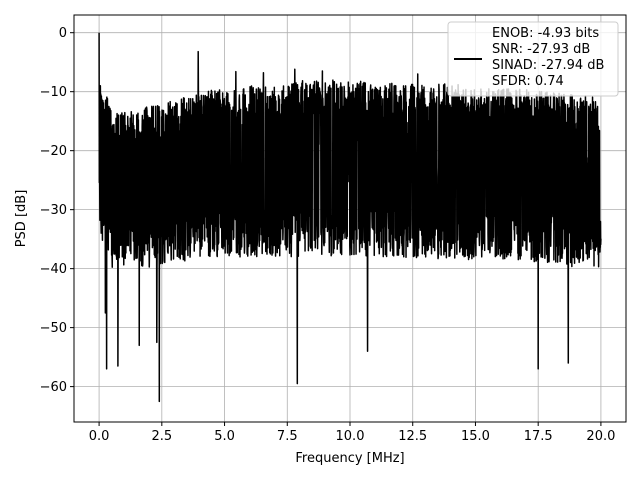 This screenshot has width=640, height=480. What do you see at coordinates (600, 436) in the screenshot?
I see `x-tick-label: 20.0` at bounding box center [600, 436].